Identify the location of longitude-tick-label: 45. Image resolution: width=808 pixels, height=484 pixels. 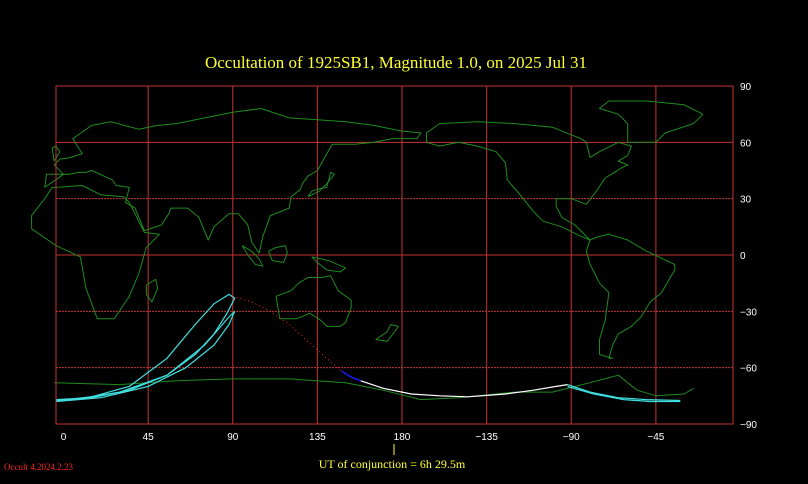
(149, 437).